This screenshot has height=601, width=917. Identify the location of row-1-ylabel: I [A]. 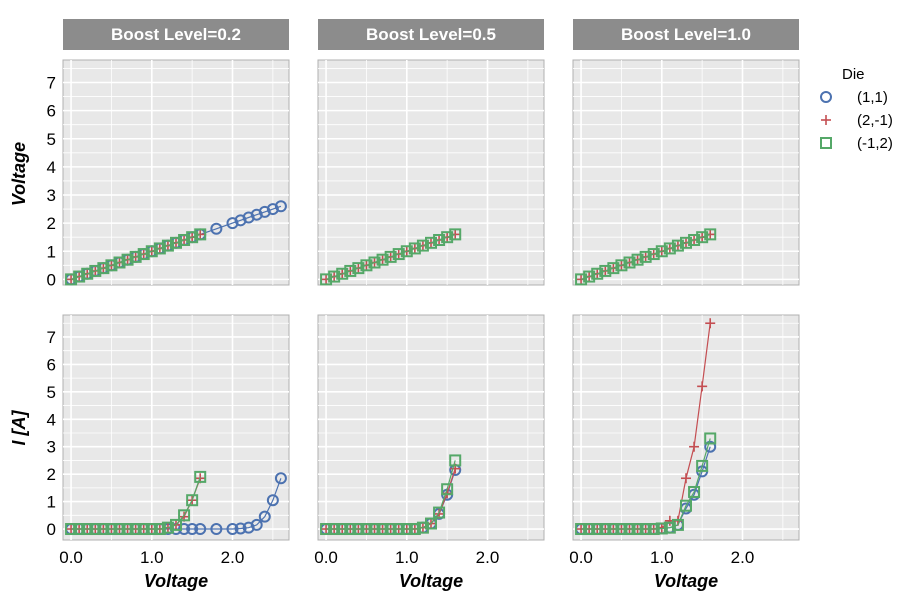
(19, 428).